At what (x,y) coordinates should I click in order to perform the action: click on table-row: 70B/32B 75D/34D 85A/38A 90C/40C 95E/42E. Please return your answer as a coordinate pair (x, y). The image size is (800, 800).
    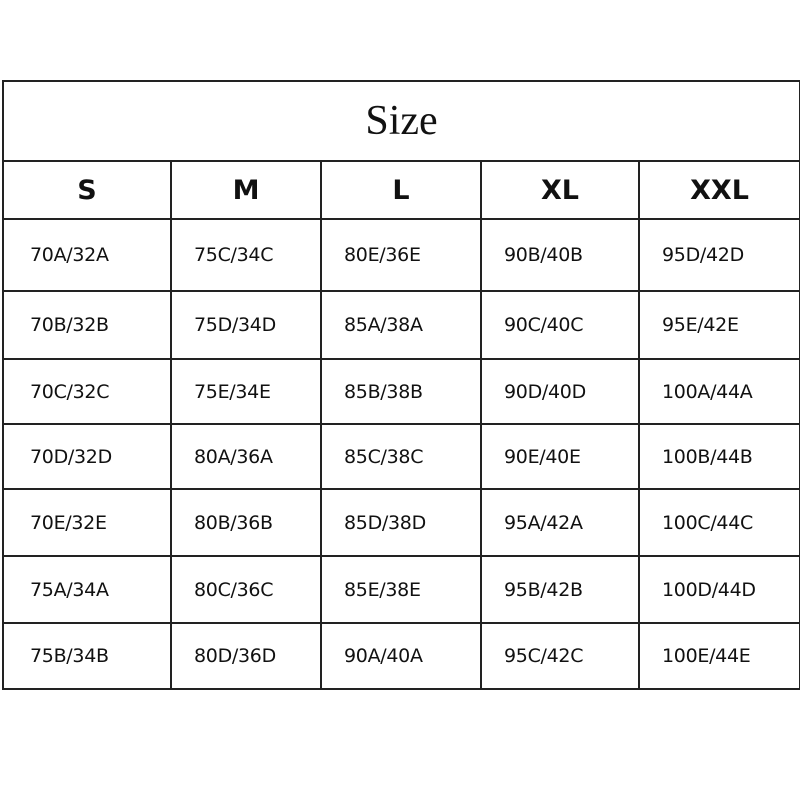
    Looking at the image, I should click on (401, 325).